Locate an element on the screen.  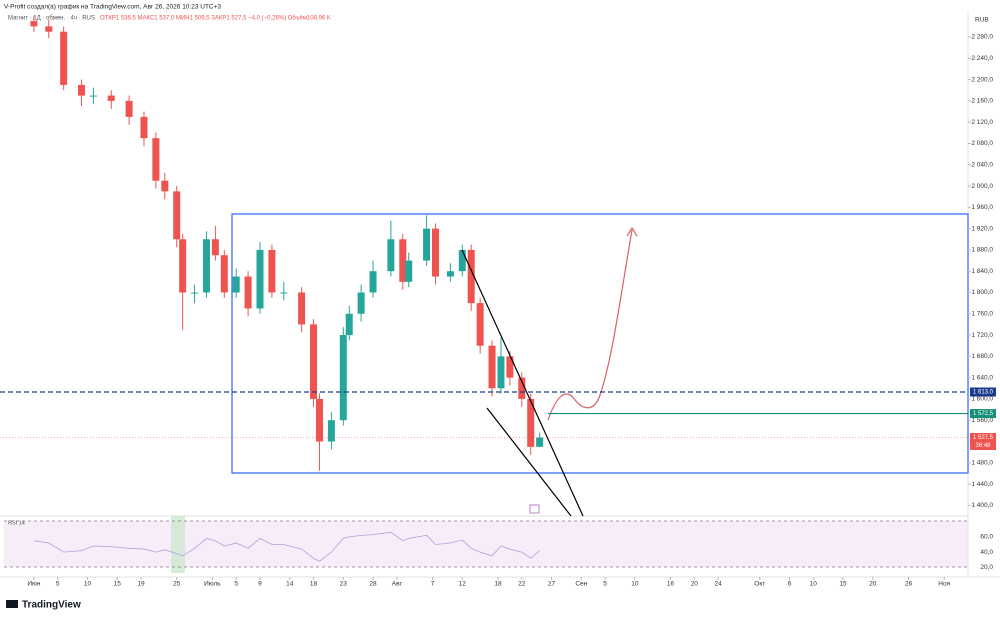
rsi-tick-label: 20,0 is located at coordinates (986, 567).